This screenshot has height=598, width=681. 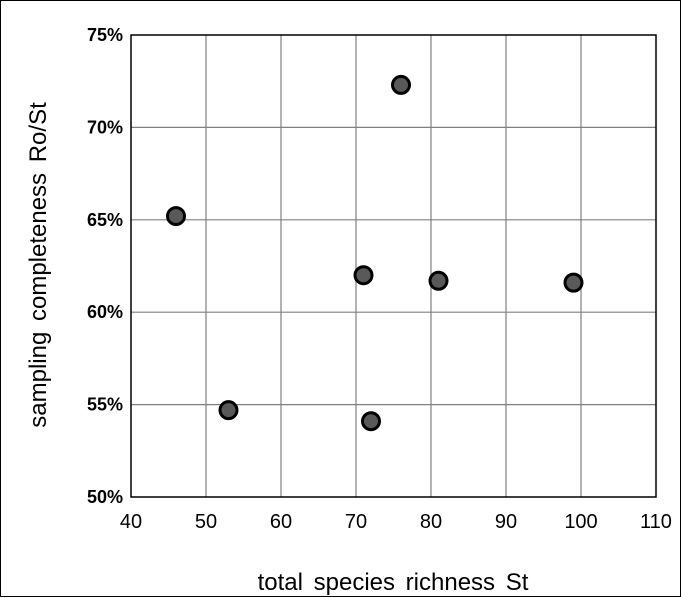 What do you see at coordinates (281, 522) in the screenshot?
I see `x-tick-label: 60` at bounding box center [281, 522].